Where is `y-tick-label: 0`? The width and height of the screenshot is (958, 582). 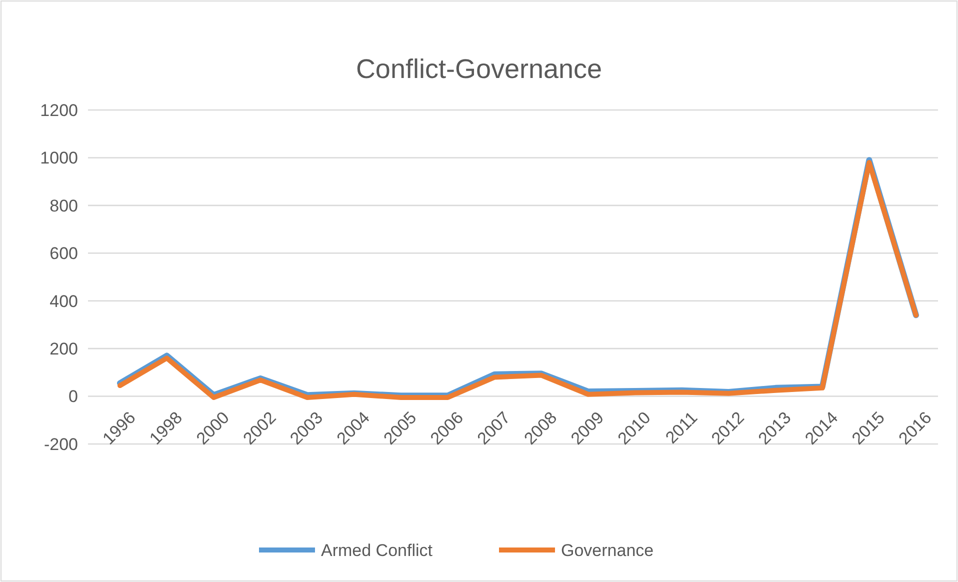 y-tick-label: 0 is located at coordinates (73, 396).